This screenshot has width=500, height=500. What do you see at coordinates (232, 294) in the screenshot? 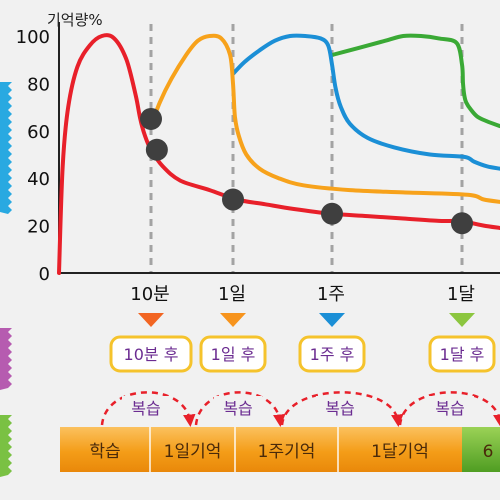
I see `x-tick-label: 1일` at bounding box center [232, 294].